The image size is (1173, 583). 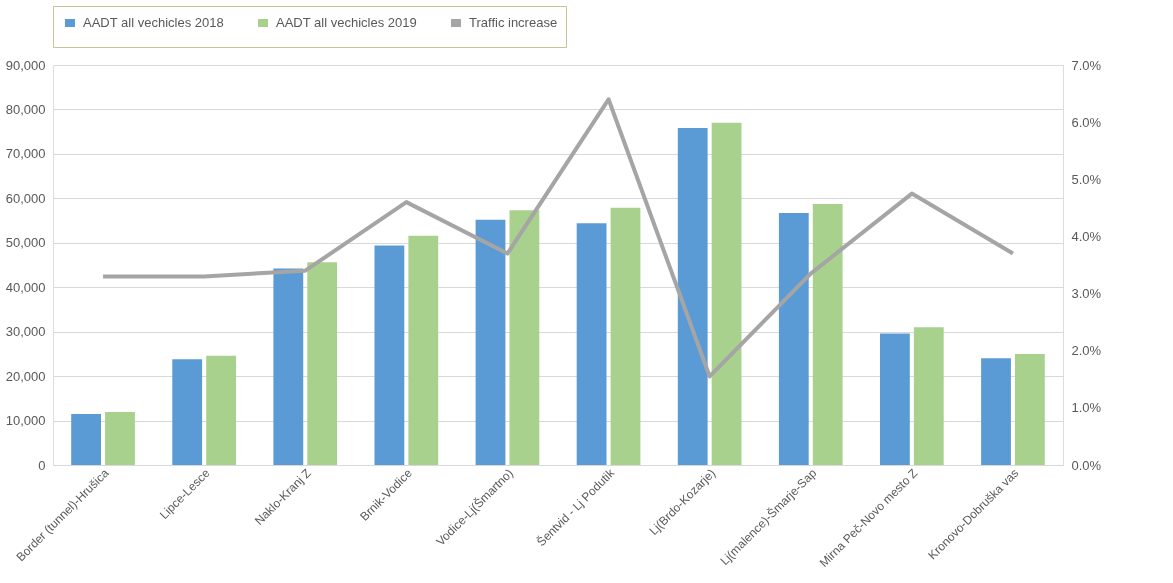 What do you see at coordinates (1086, 179) in the screenshot?
I see `y2-tick-label: 5.0%` at bounding box center [1086, 179].